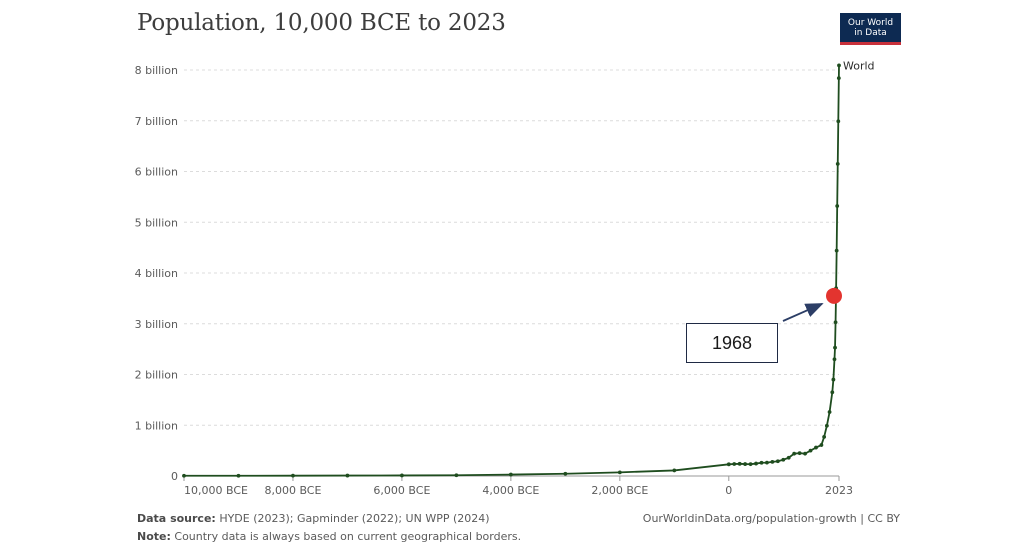 This screenshot has height=554, width=1024. I want to click on y-tick-label: 0, so click(174, 476).